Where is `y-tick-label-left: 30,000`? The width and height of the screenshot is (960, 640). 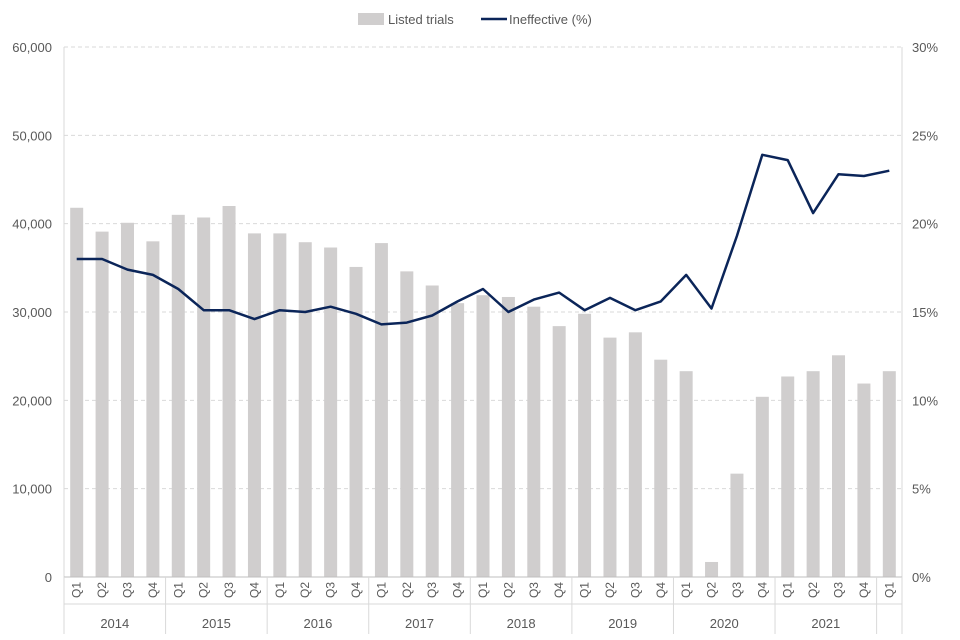 y-tick-label-left: 30,000 is located at coordinates (32, 312).